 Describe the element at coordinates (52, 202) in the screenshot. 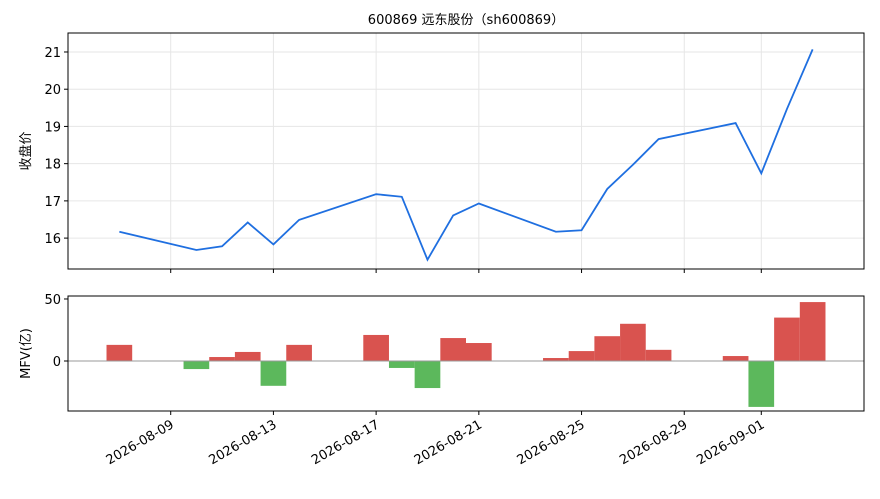

I see `y-tick-label: 17` at that location.